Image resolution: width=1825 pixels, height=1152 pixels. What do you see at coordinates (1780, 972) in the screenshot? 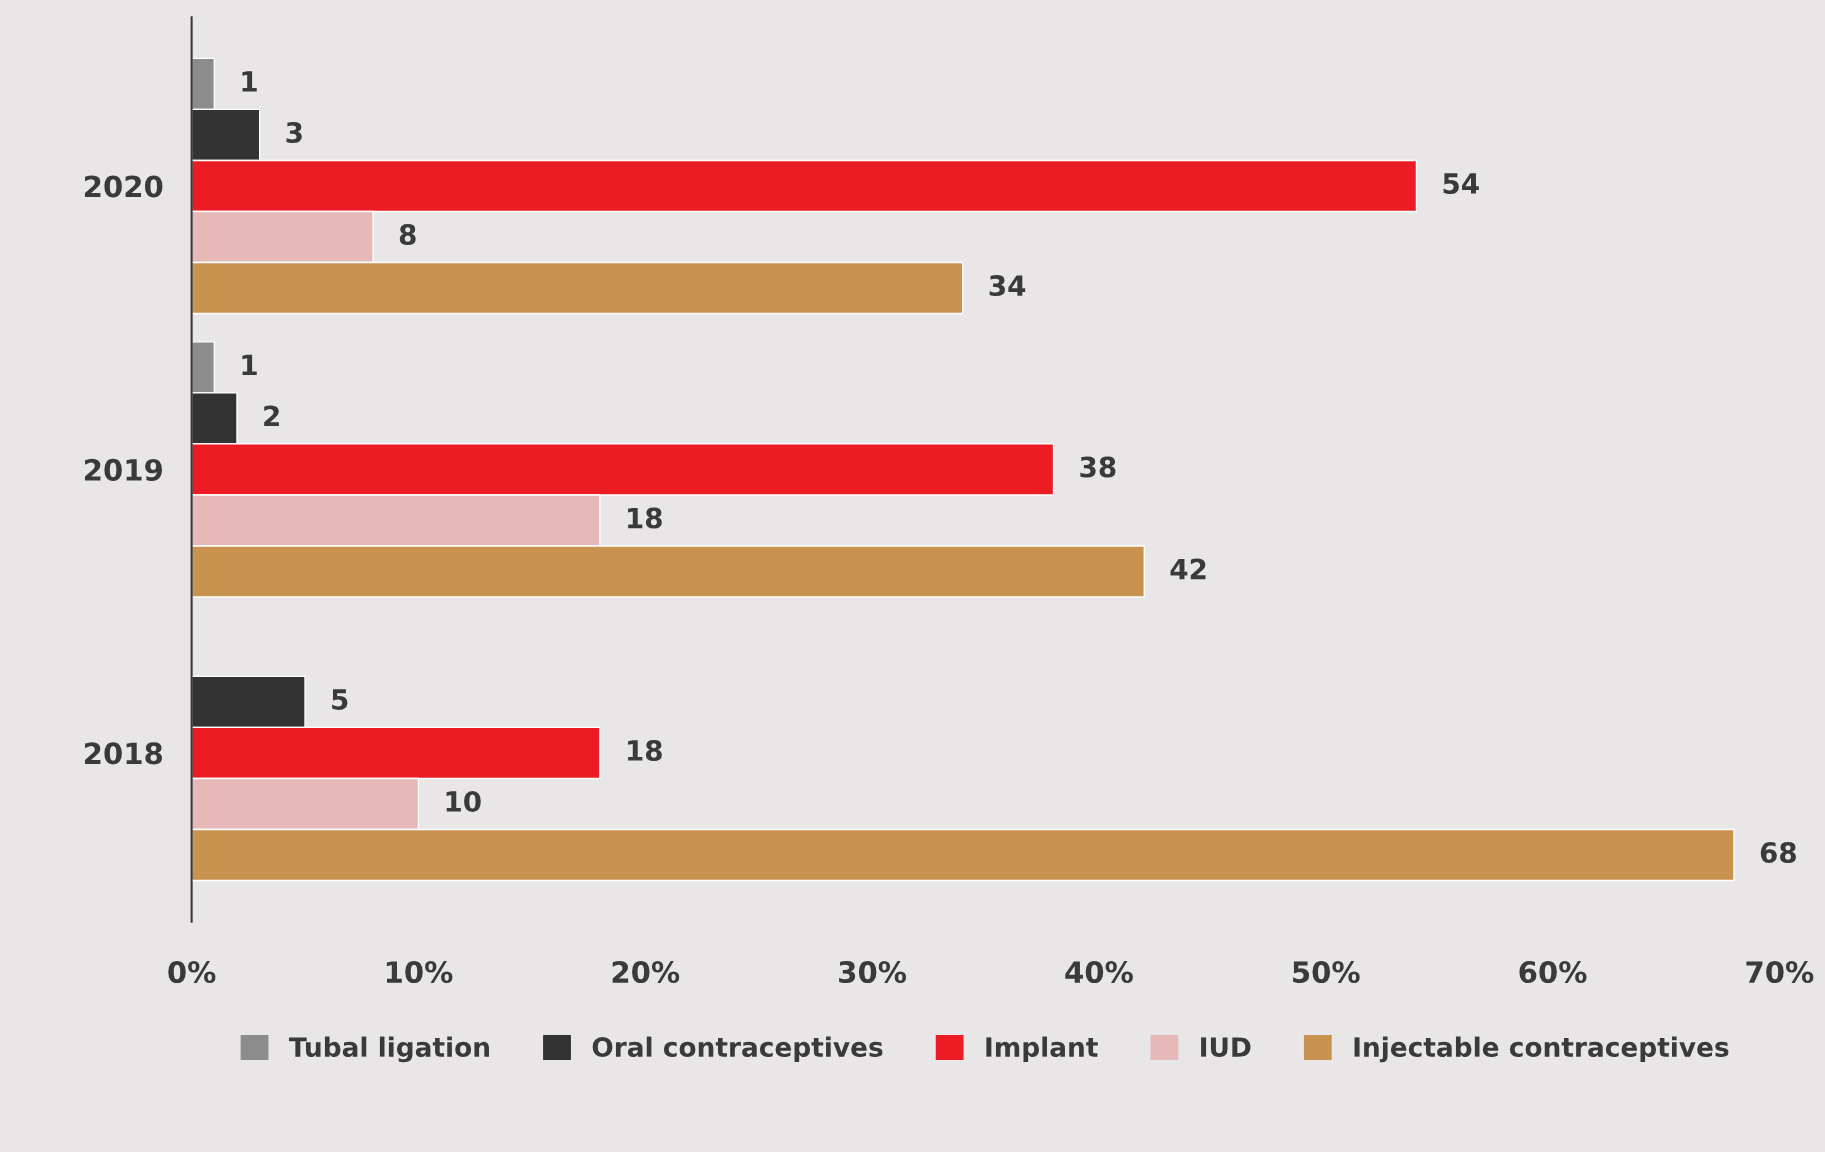
I see `x-tick-label: 70%` at bounding box center [1780, 972].